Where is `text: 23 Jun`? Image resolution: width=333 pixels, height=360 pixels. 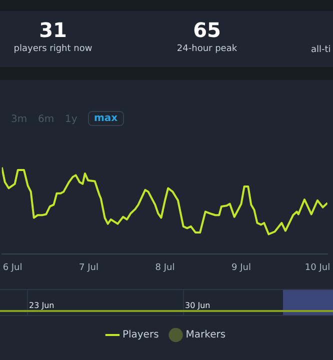 text: 23 Jun is located at coordinates (41, 305).